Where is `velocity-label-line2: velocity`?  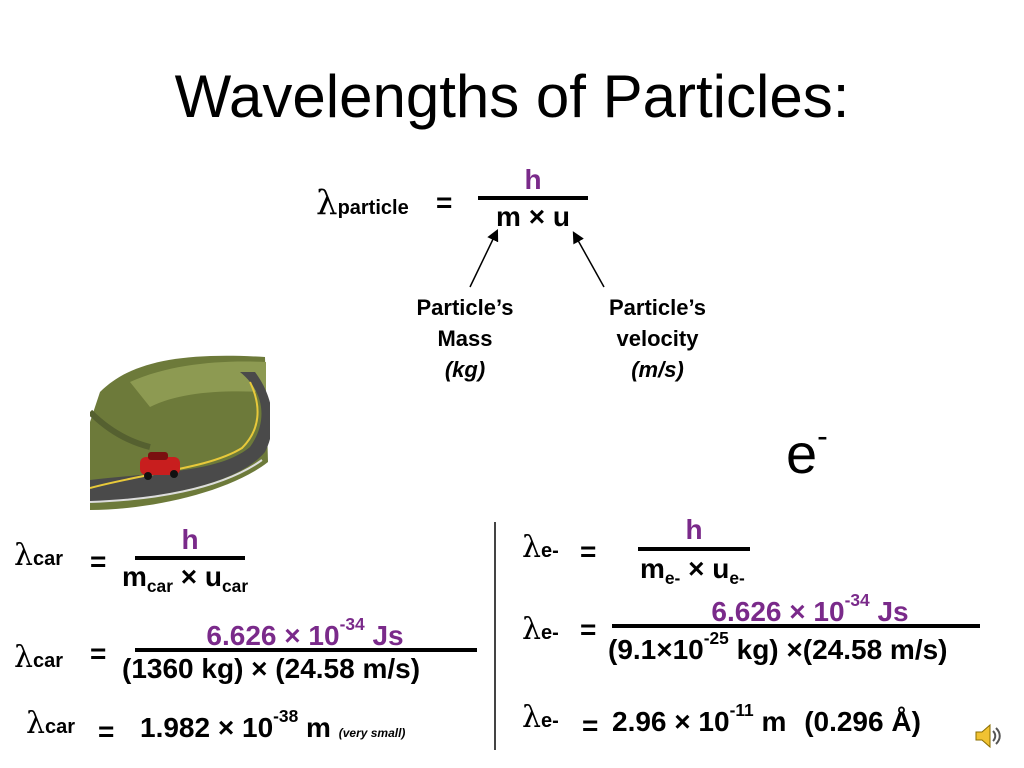 velocity-label-line2: velocity is located at coordinates (657, 338).